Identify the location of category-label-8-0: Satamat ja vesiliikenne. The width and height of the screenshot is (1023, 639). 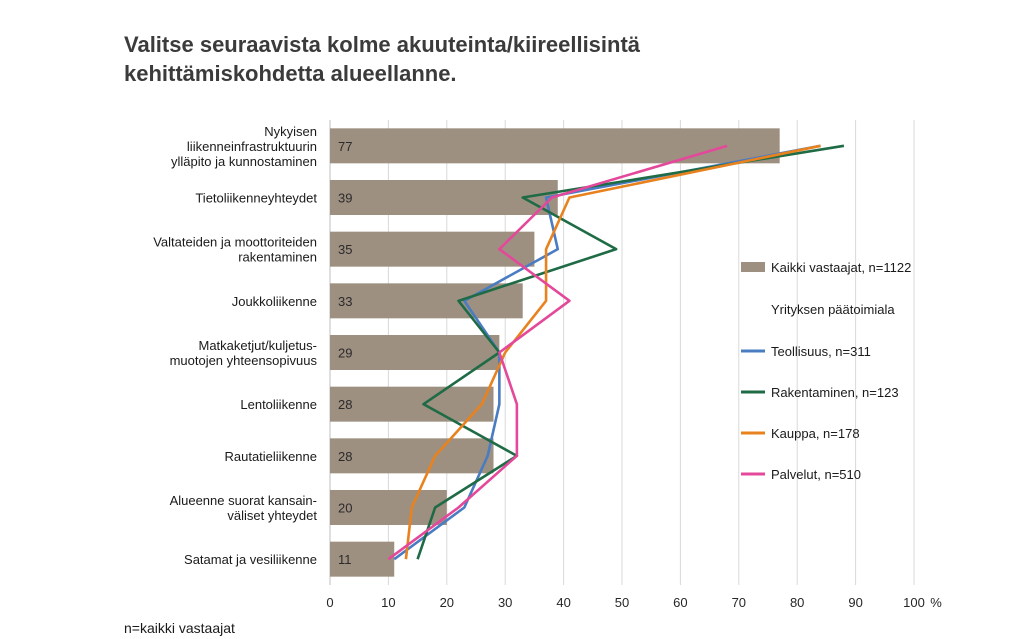
(250, 559).